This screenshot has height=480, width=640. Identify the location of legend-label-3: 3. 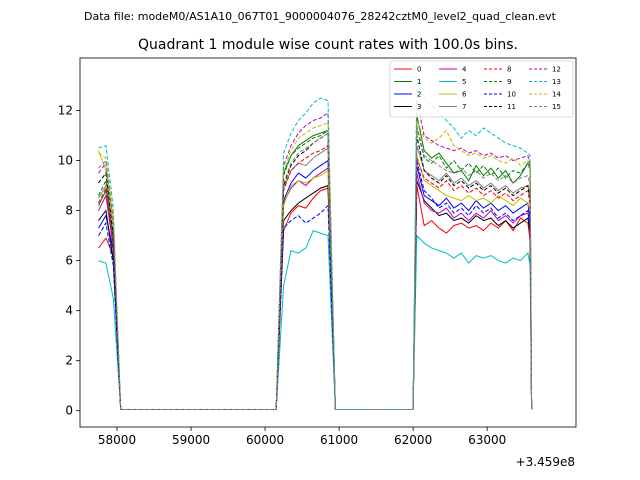
(419, 107).